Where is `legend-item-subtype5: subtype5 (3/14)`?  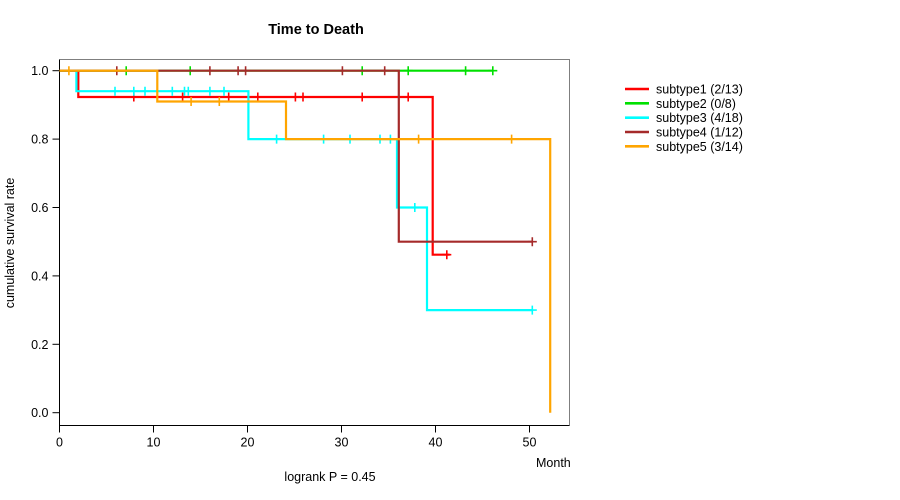
legend-item-subtype5: subtype5 (3/14) is located at coordinates (684, 147).